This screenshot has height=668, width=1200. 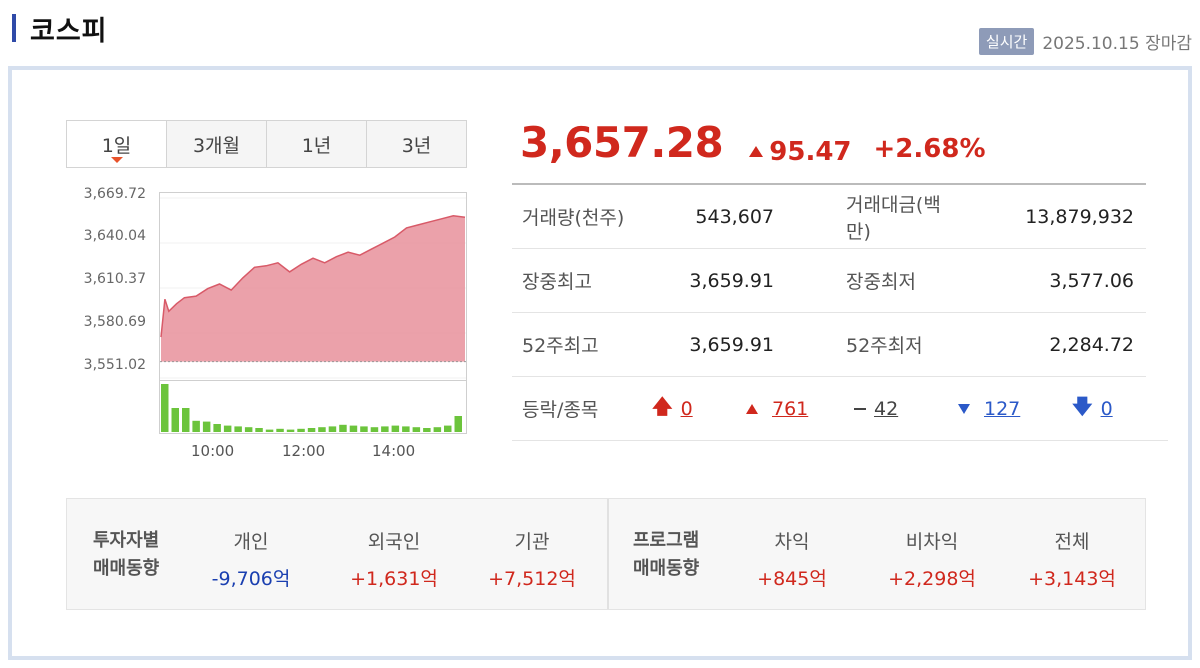 I want to click on tab-label: 3개월, so click(x=216, y=145).